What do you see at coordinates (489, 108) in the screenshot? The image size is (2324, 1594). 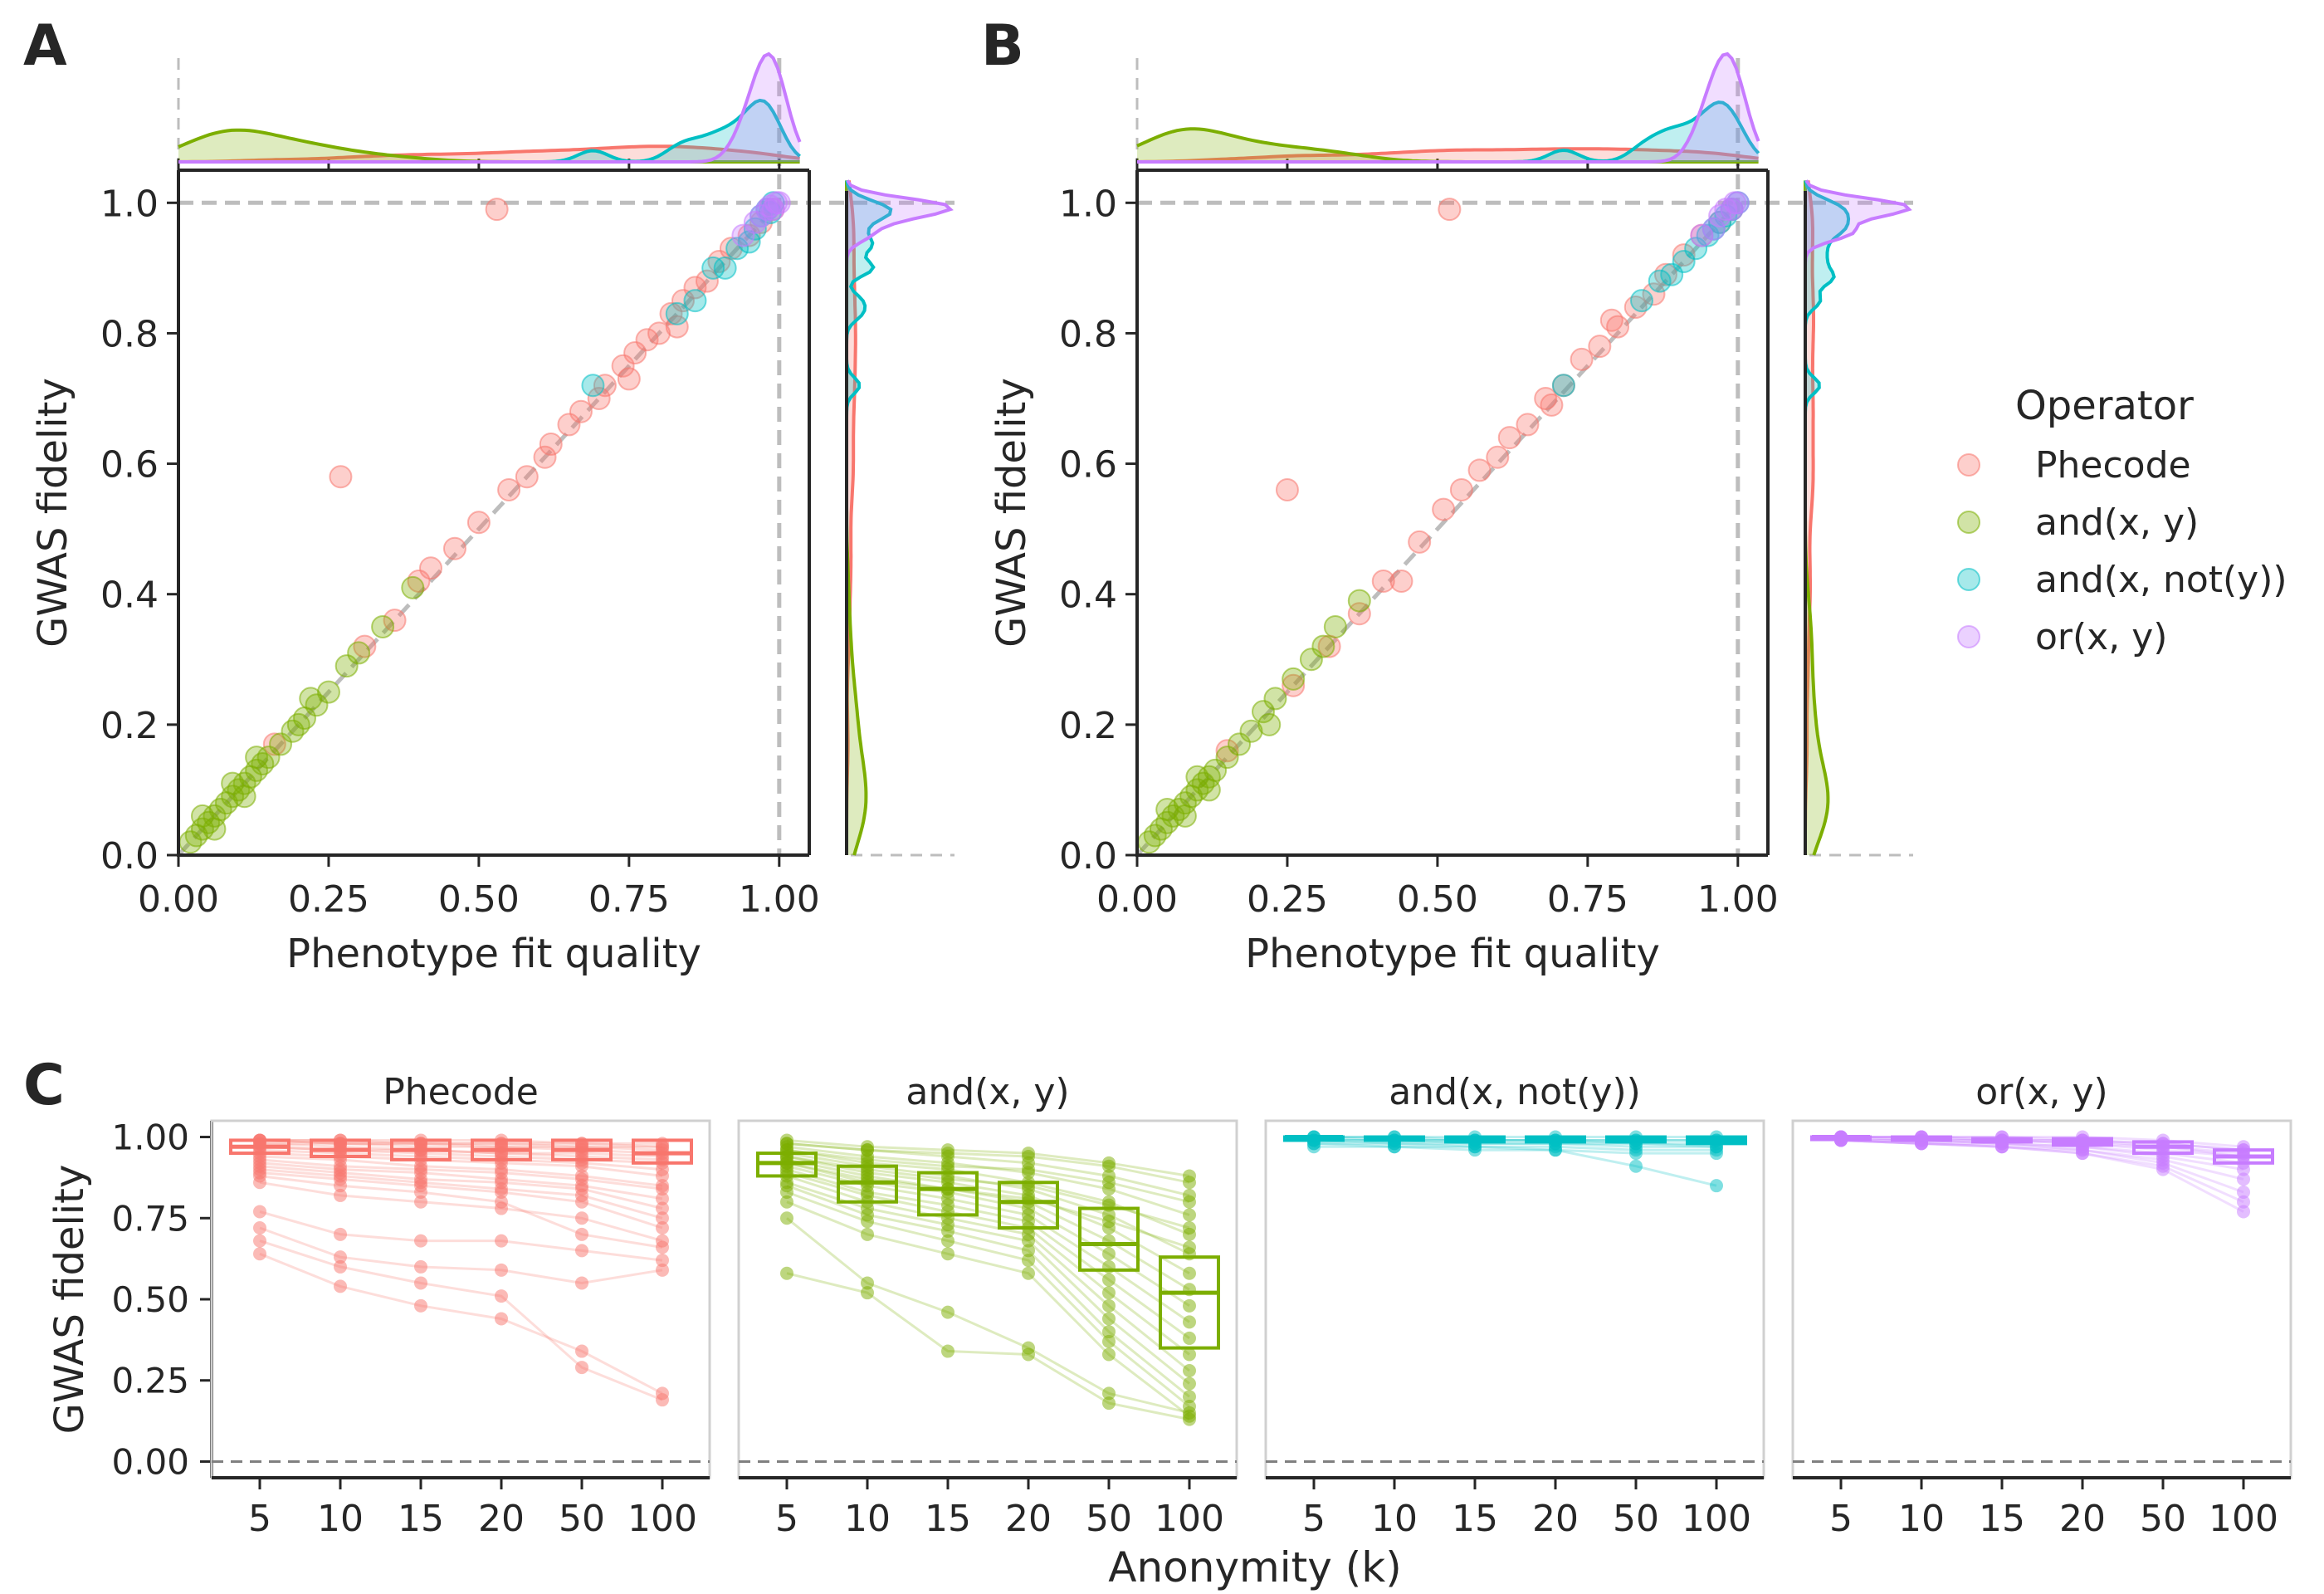 I see `top-density-fill-or-x-y` at bounding box center [489, 108].